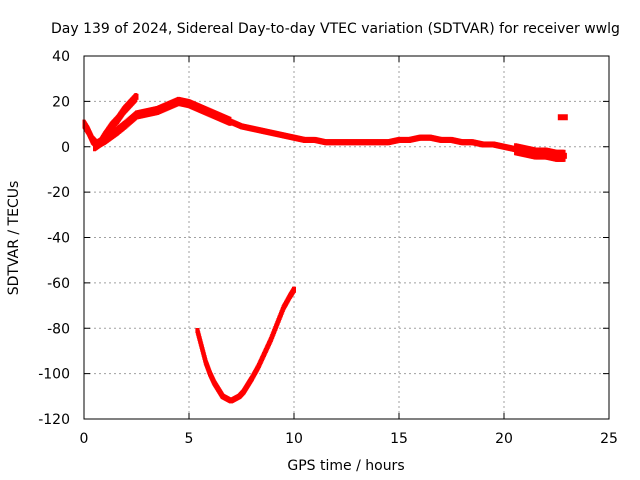 This screenshot has width=640, height=480. I want to click on x-tick-label: 0, so click(84, 439).